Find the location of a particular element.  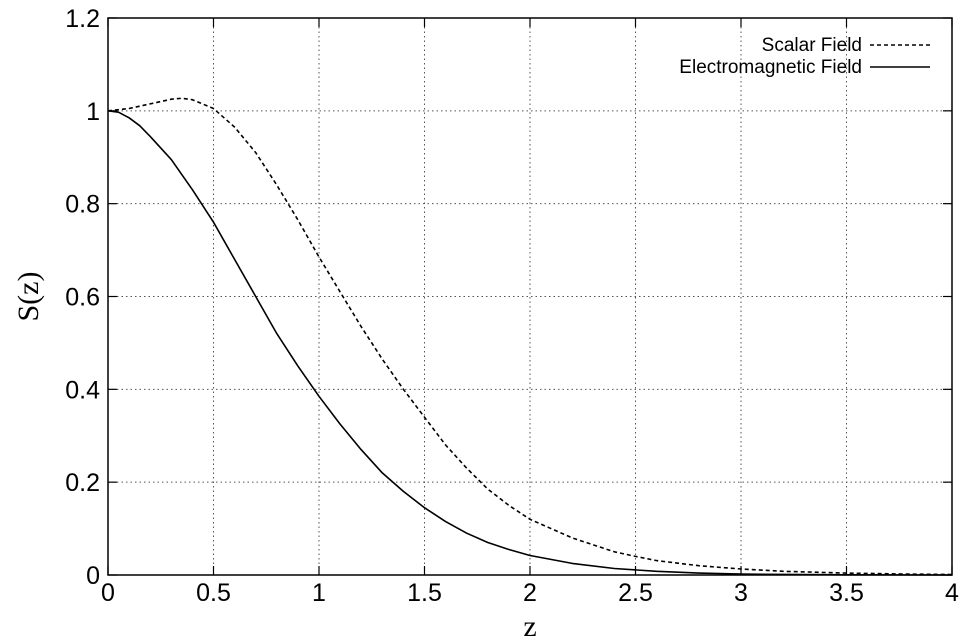

x-tick-label: 0 is located at coordinates (108, 593).